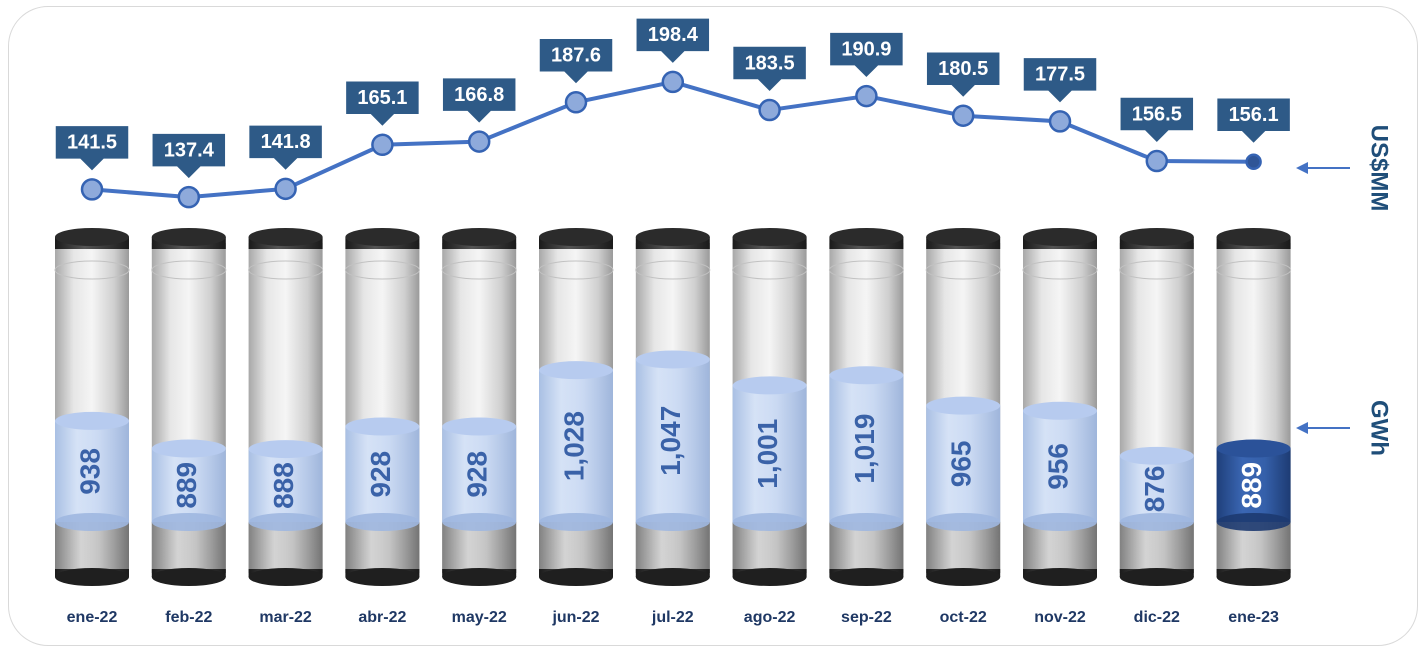  Describe the element at coordinates (1157, 407) in the screenshot. I see `cylinder-bar-dic-22: 876` at that location.